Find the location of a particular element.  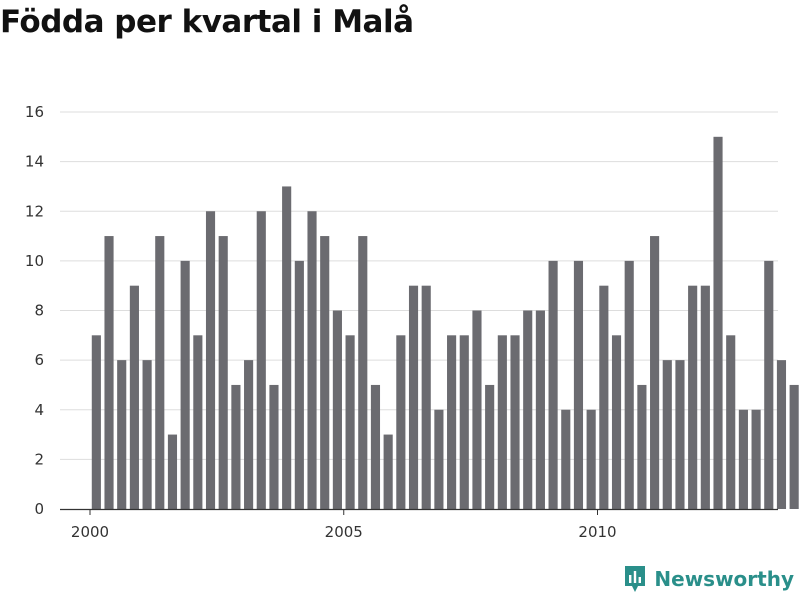

x-tick-label: 2005 is located at coordinates (344, 532).